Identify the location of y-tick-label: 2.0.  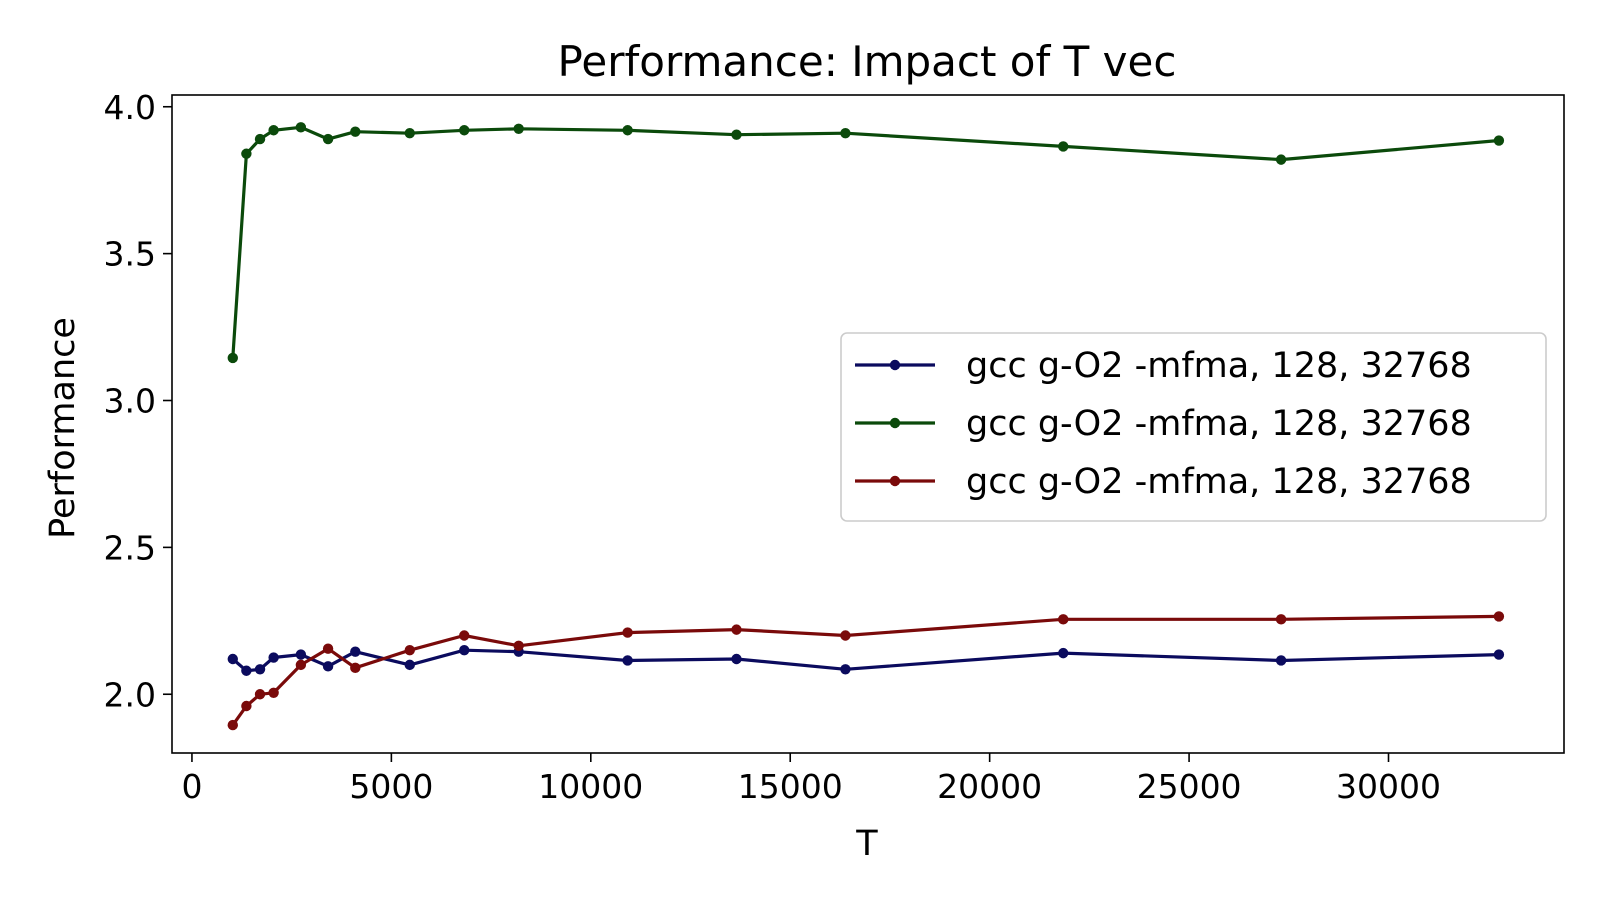
(130, 694).